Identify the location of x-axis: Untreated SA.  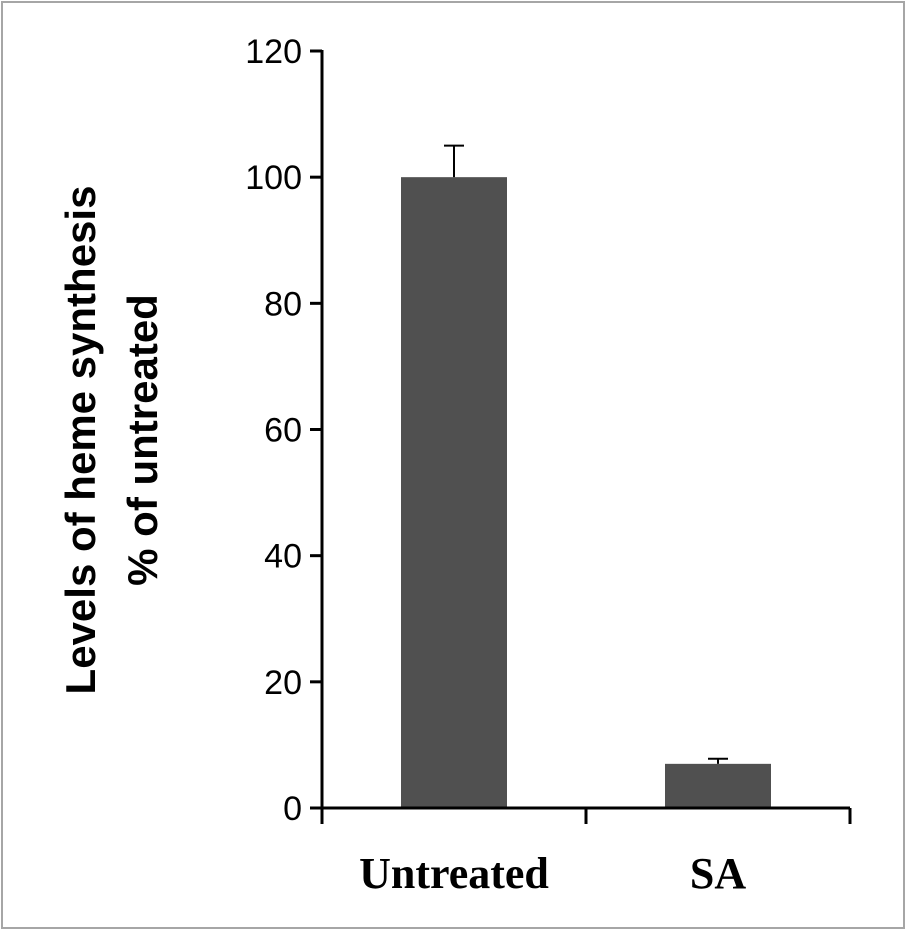
(586, 852).